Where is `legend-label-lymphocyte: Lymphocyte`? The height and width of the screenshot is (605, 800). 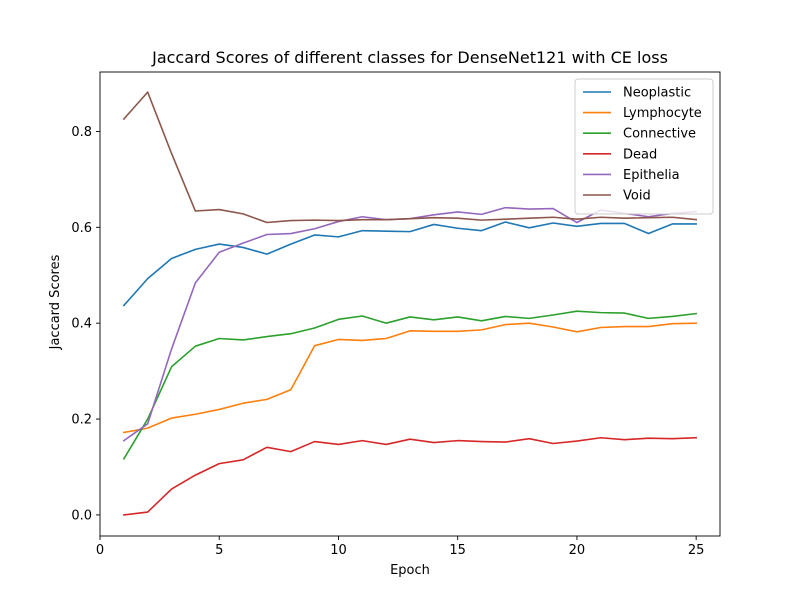 legend-label-lymphocyte: Lymphocyte is located at coordinates (662, 113).